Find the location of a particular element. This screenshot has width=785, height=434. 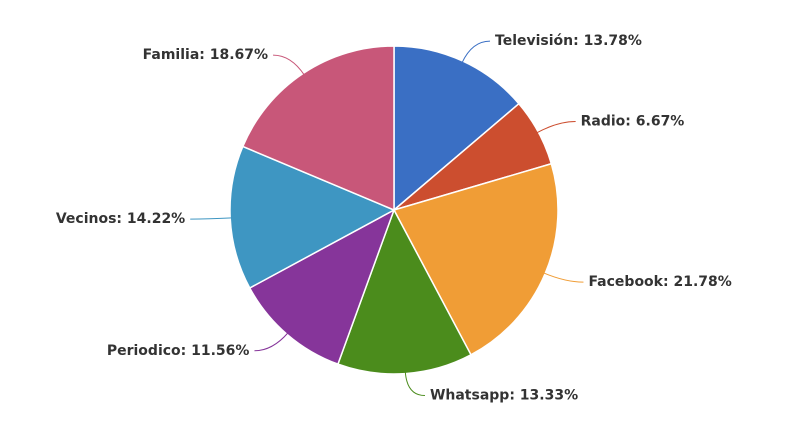

data-label: Facebook: 21.78% is located at coordinates (659, 282).